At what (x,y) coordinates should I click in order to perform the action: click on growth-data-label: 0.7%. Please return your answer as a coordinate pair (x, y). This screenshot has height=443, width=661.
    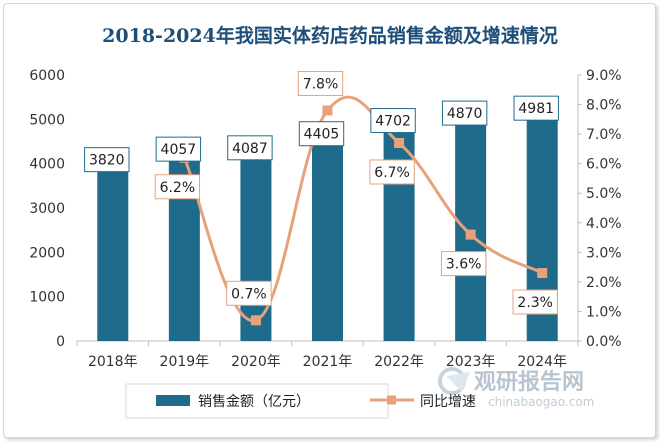
    Looking at the image, I should click on (249, 293).